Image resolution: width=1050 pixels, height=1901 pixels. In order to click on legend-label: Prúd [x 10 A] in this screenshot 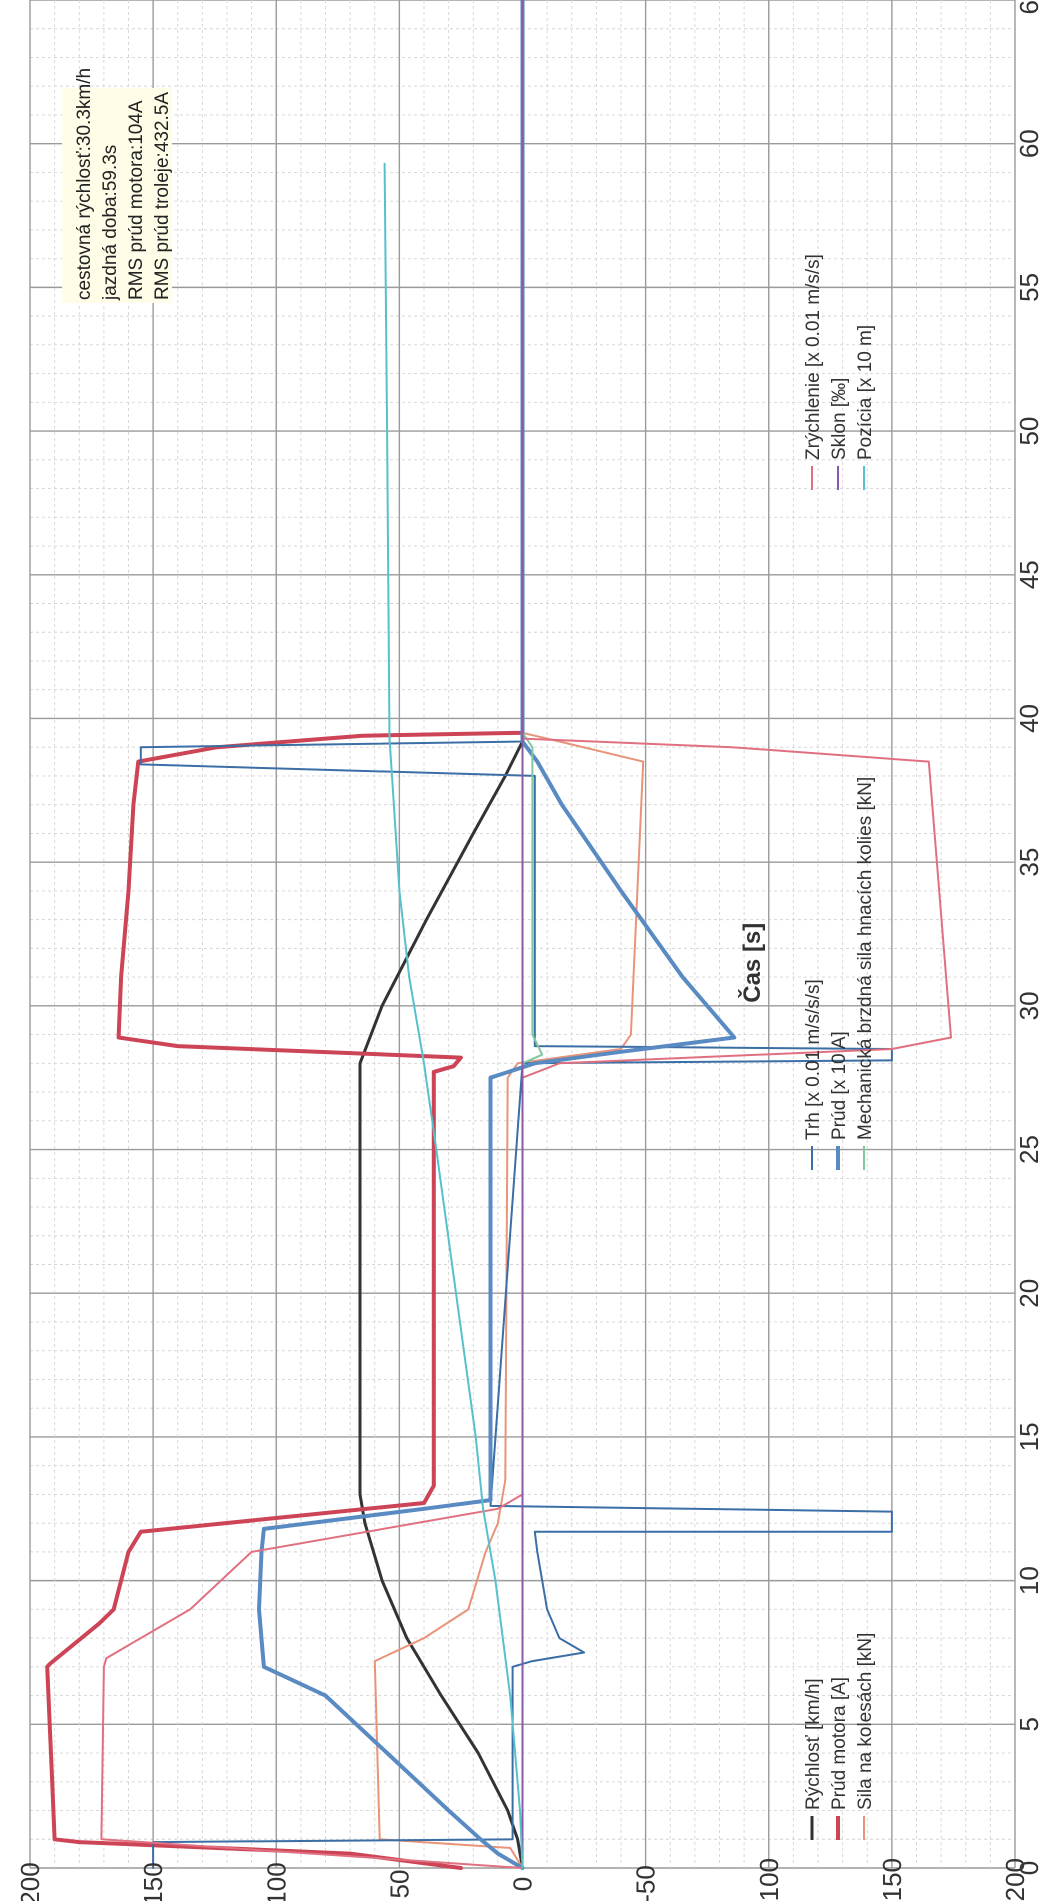, I will do `click(839, 1085)`.